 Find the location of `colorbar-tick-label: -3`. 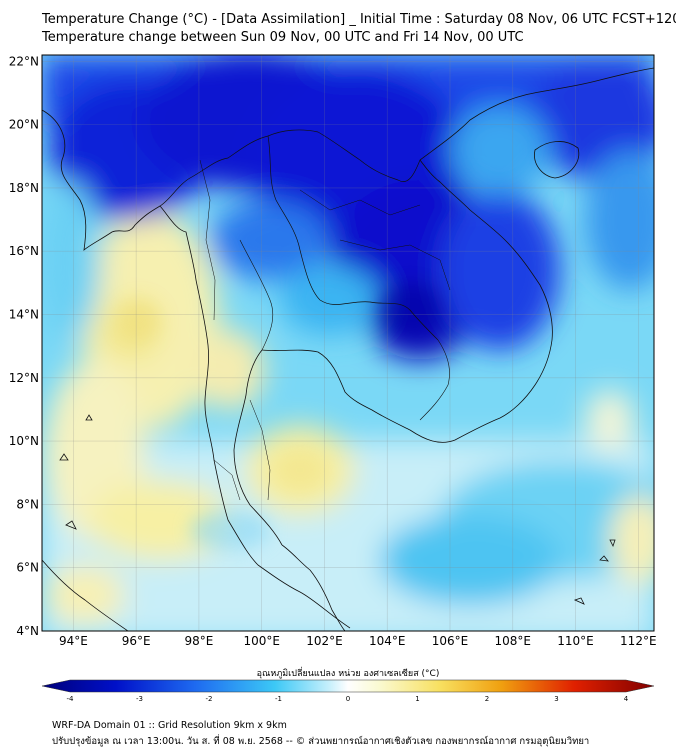

colorbar-tick-label: -3 is located at coordinates (139, 699).